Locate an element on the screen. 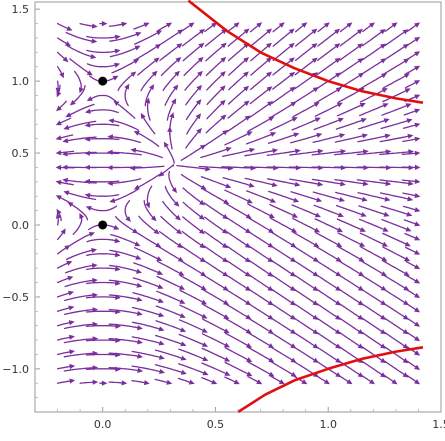 Image resolution: width=445 pixels, height=441 pixels. equilibrium-point is located at coordinates (102, 81).